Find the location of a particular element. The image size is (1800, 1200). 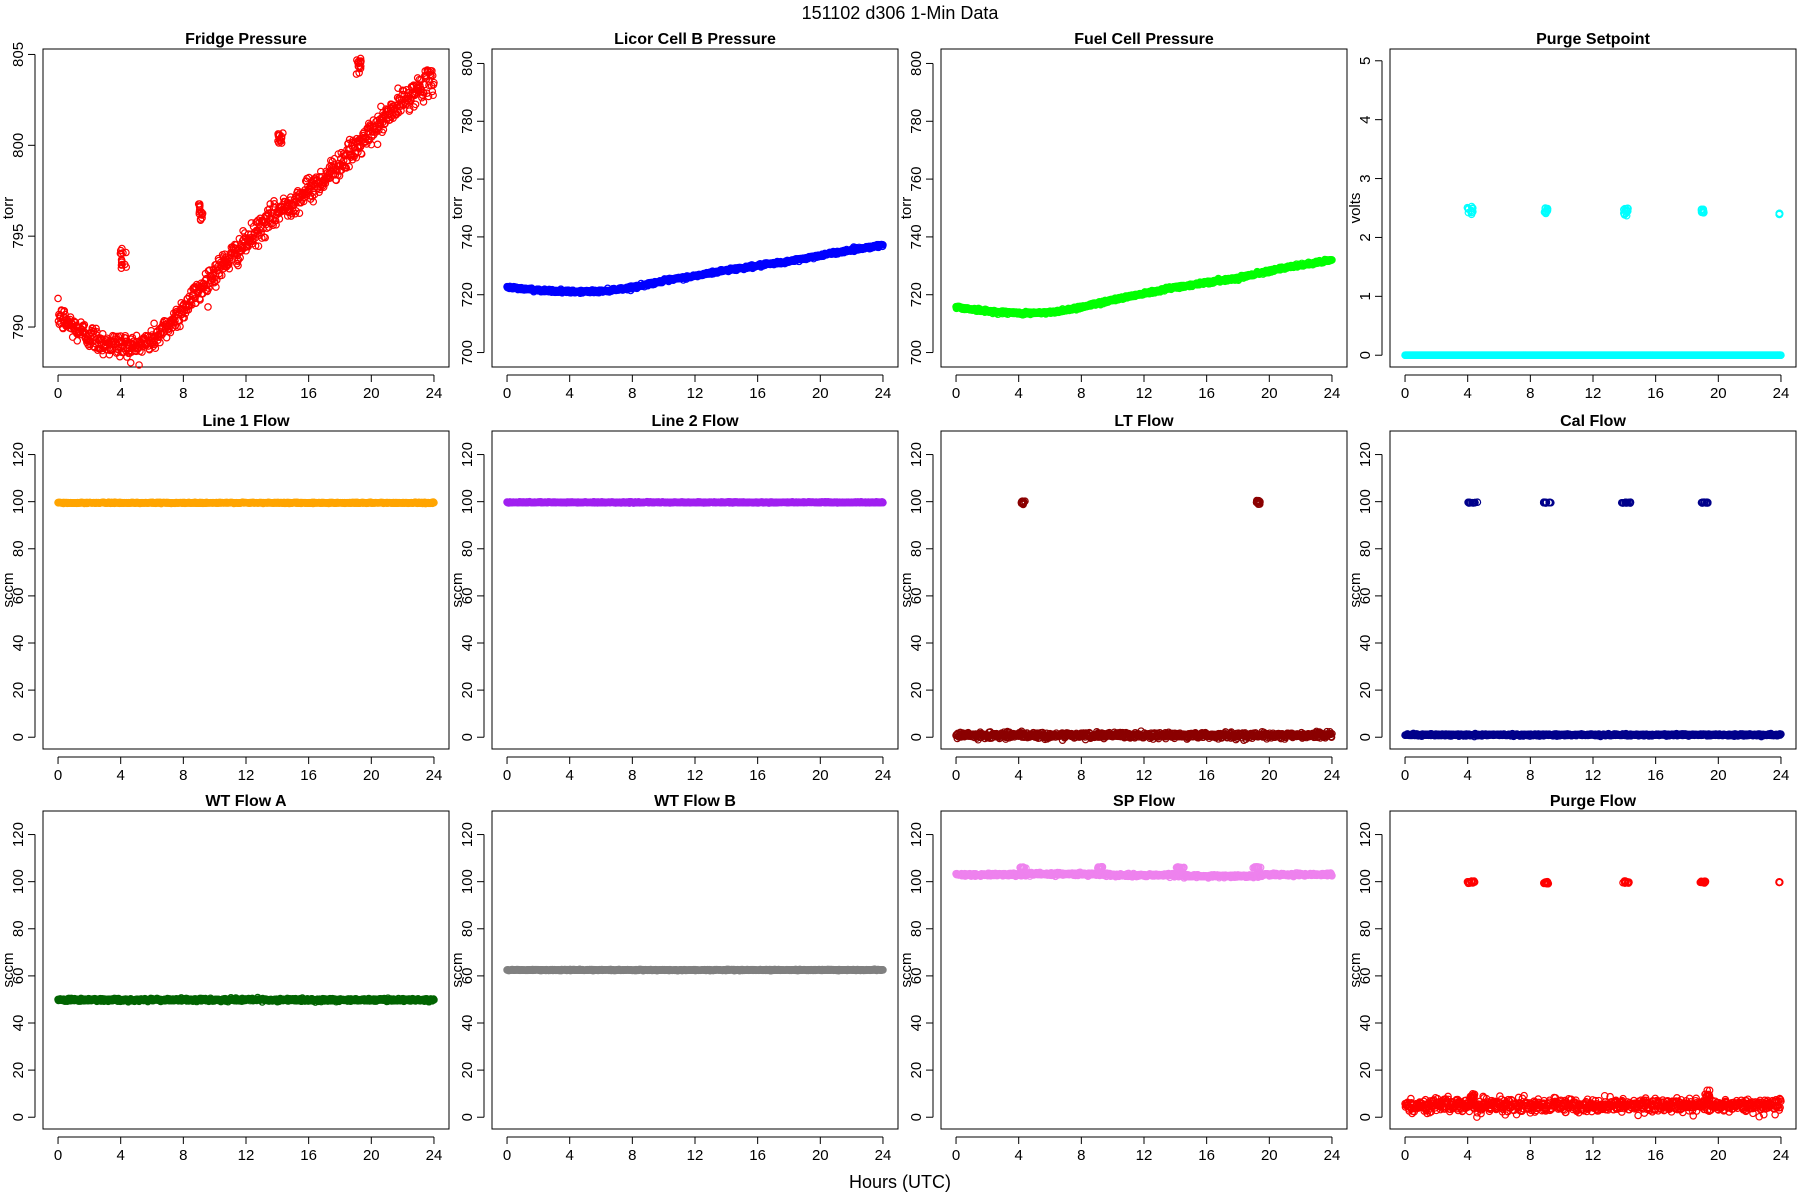

y-tick-label: 740 is located at coordinates (916, 236).